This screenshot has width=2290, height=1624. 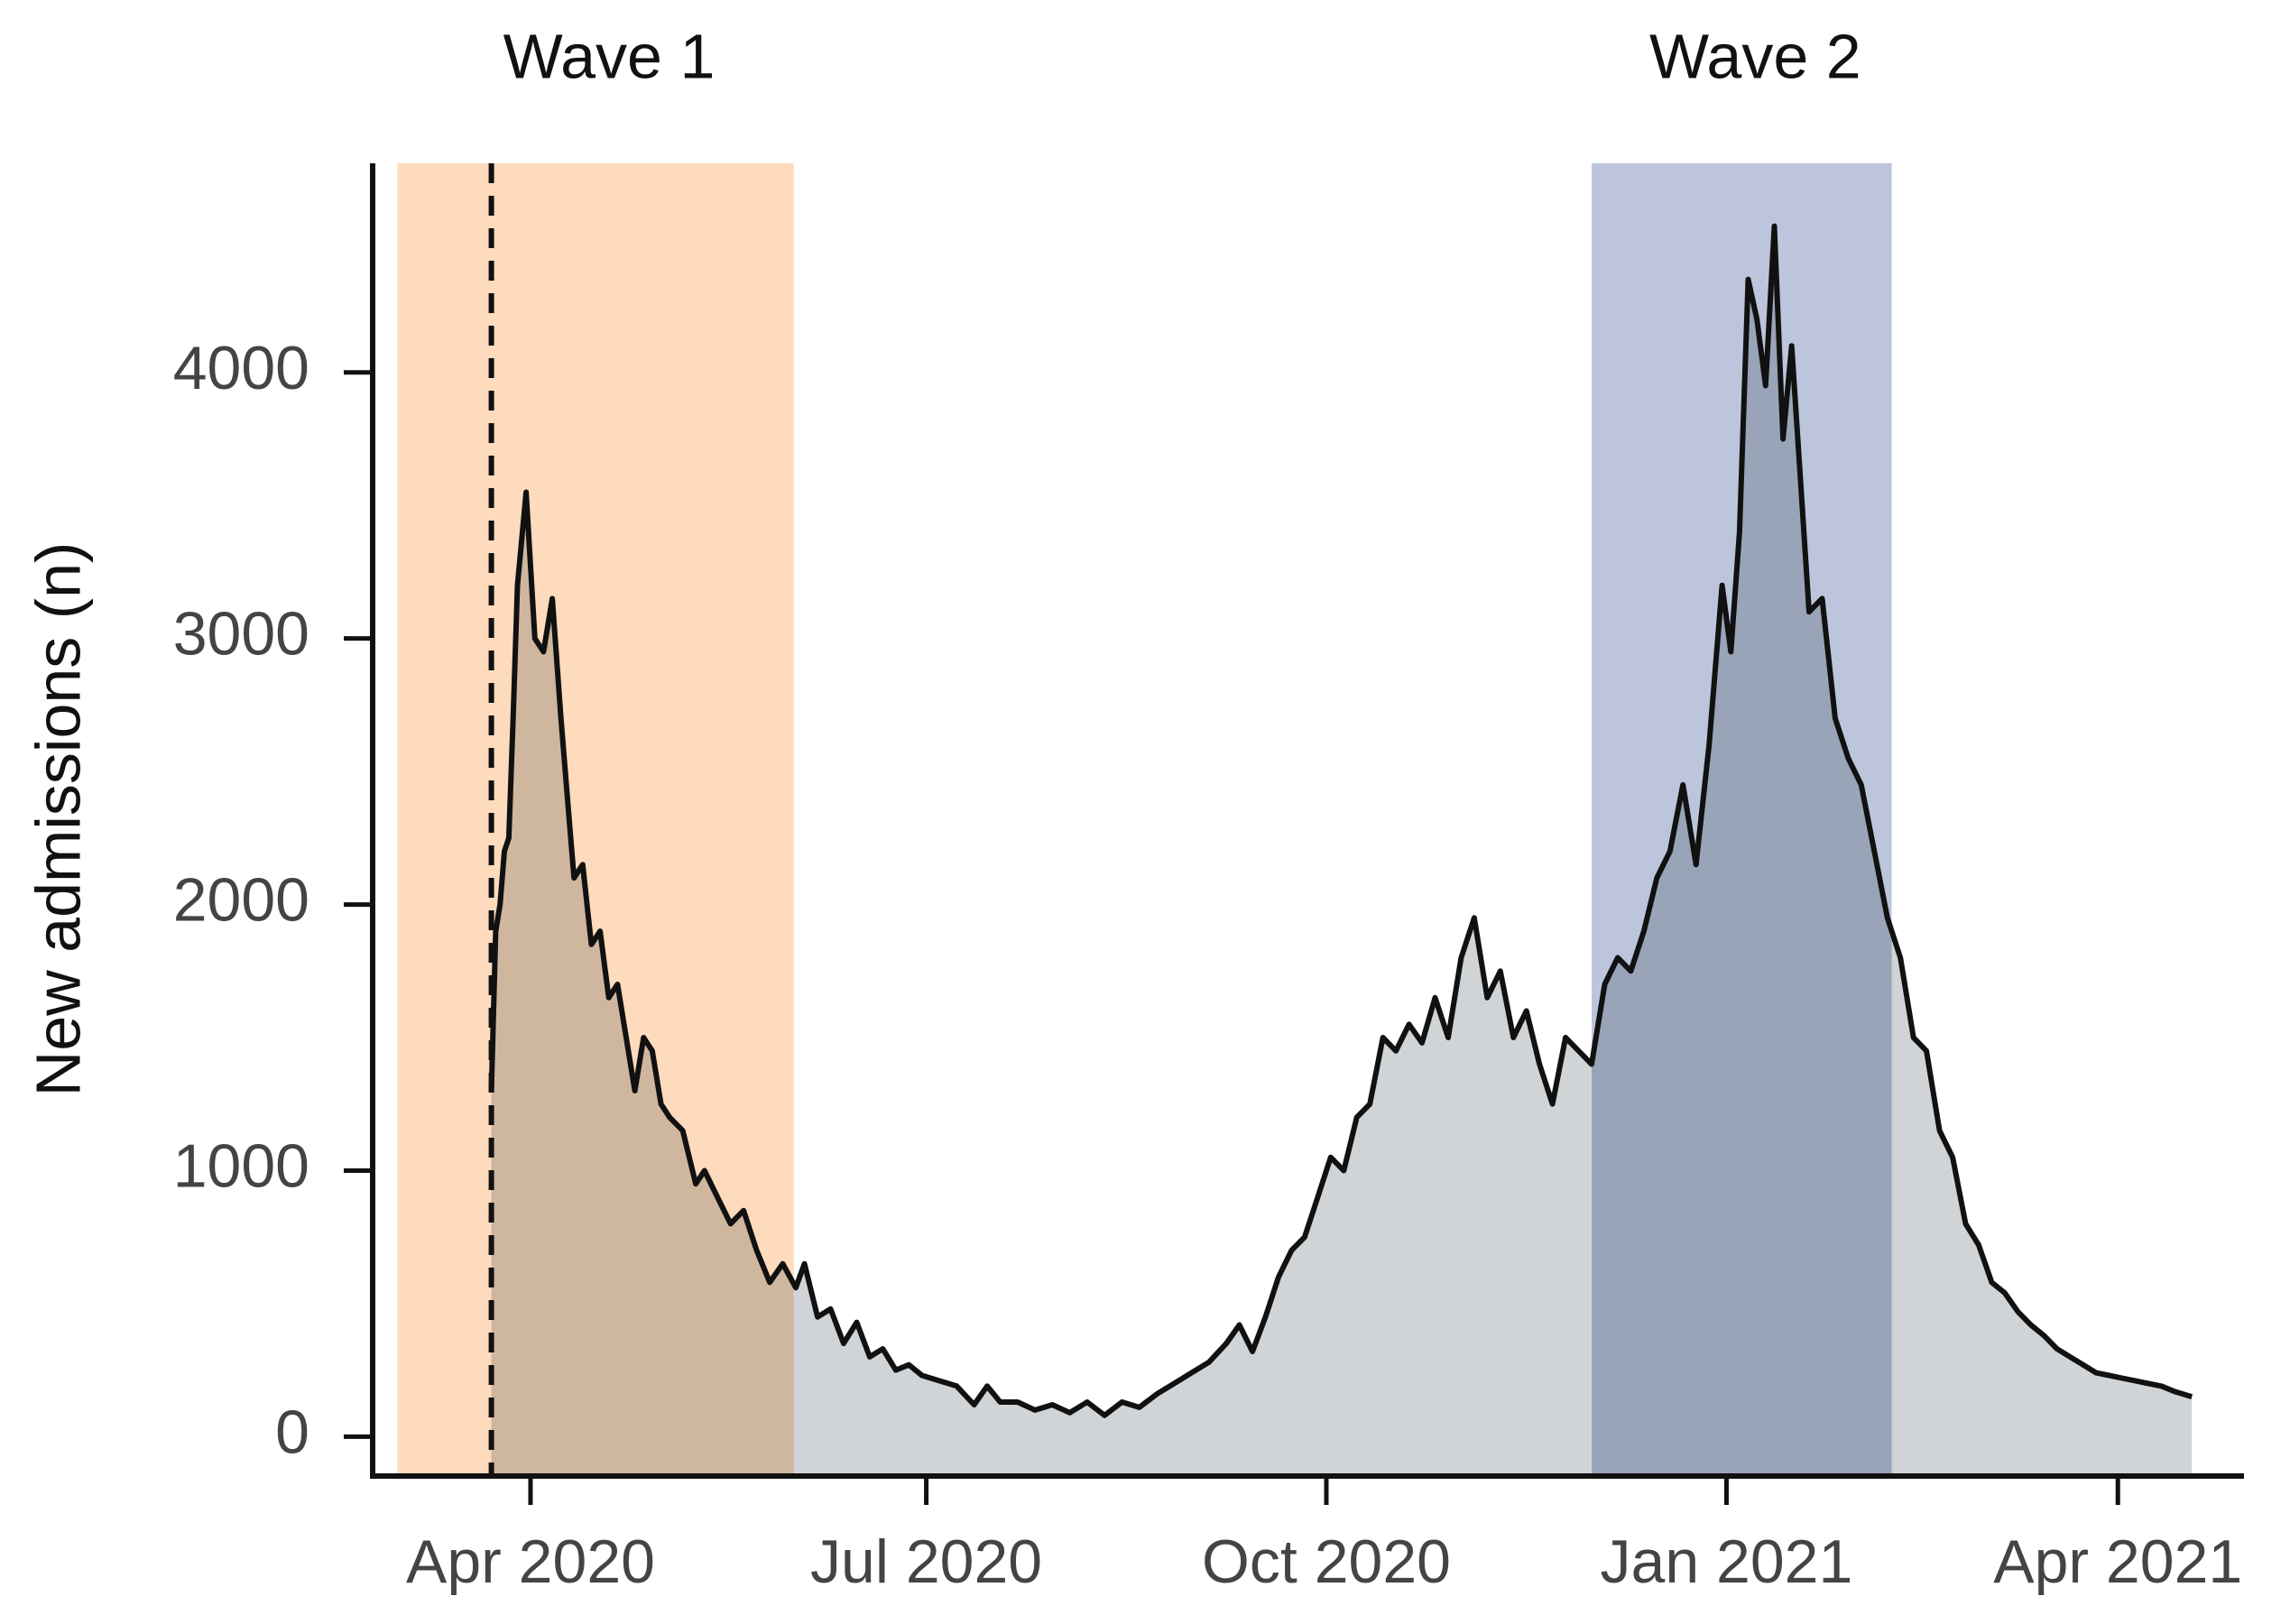 What do you see at coordinates (58, 820) in the screenshot?
I see `y-axis-title: New admissions (n)` at bounding box center [58, 820].